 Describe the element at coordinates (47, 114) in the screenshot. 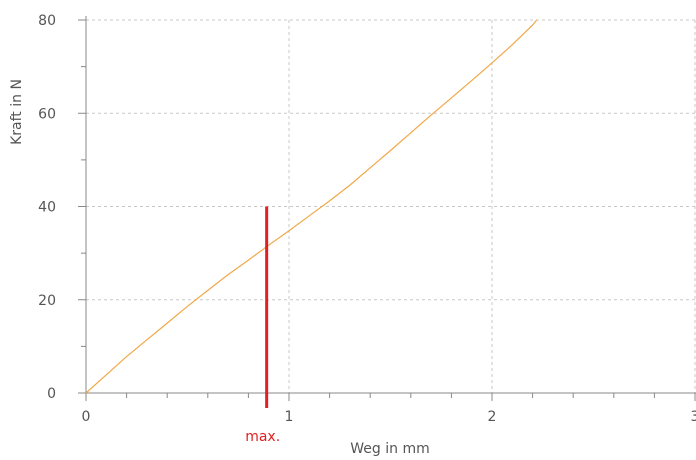

I see `y-tick-label: 60` at that location.